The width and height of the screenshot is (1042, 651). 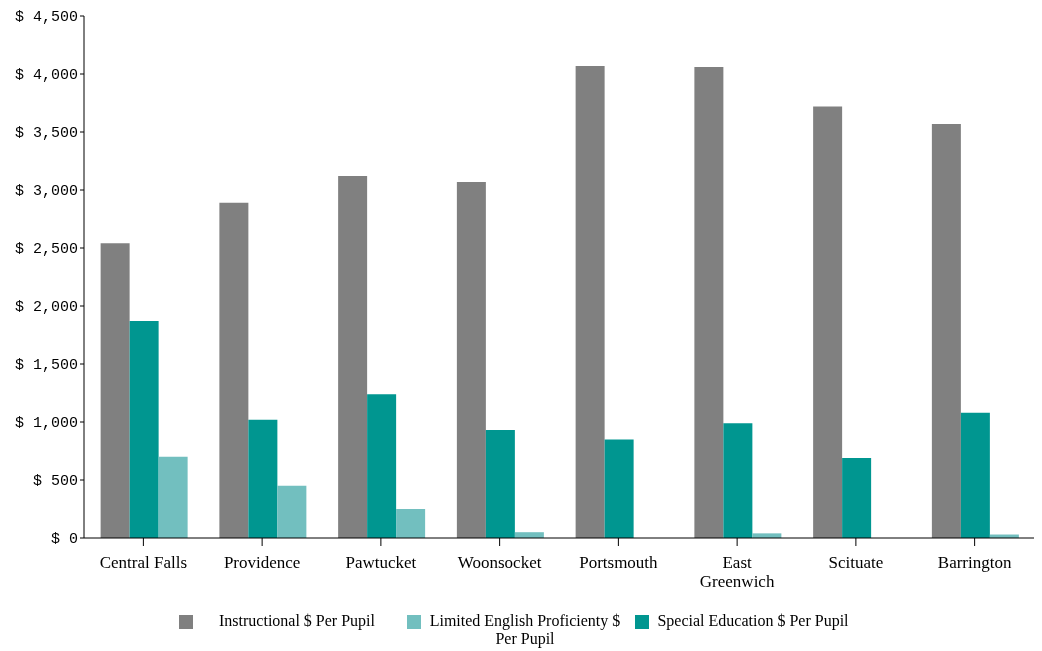 I want to click on x-tick-label: Scituate, so click(x=856, y=562).